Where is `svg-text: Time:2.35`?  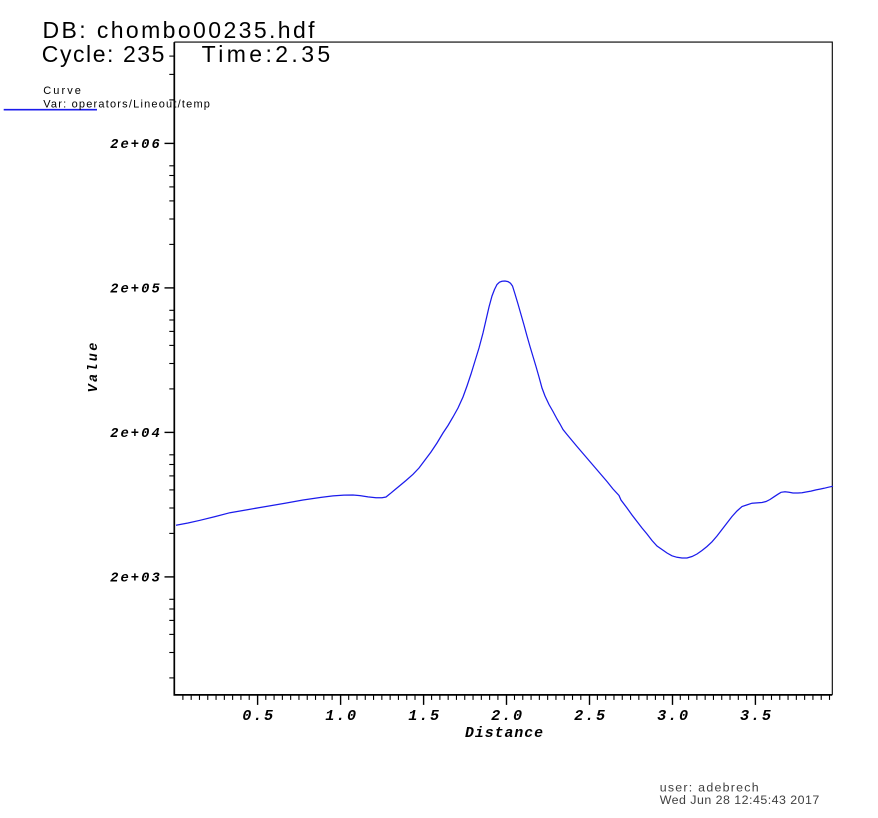
svg-text: Time:2.35 is located at coordinates (268, 54).